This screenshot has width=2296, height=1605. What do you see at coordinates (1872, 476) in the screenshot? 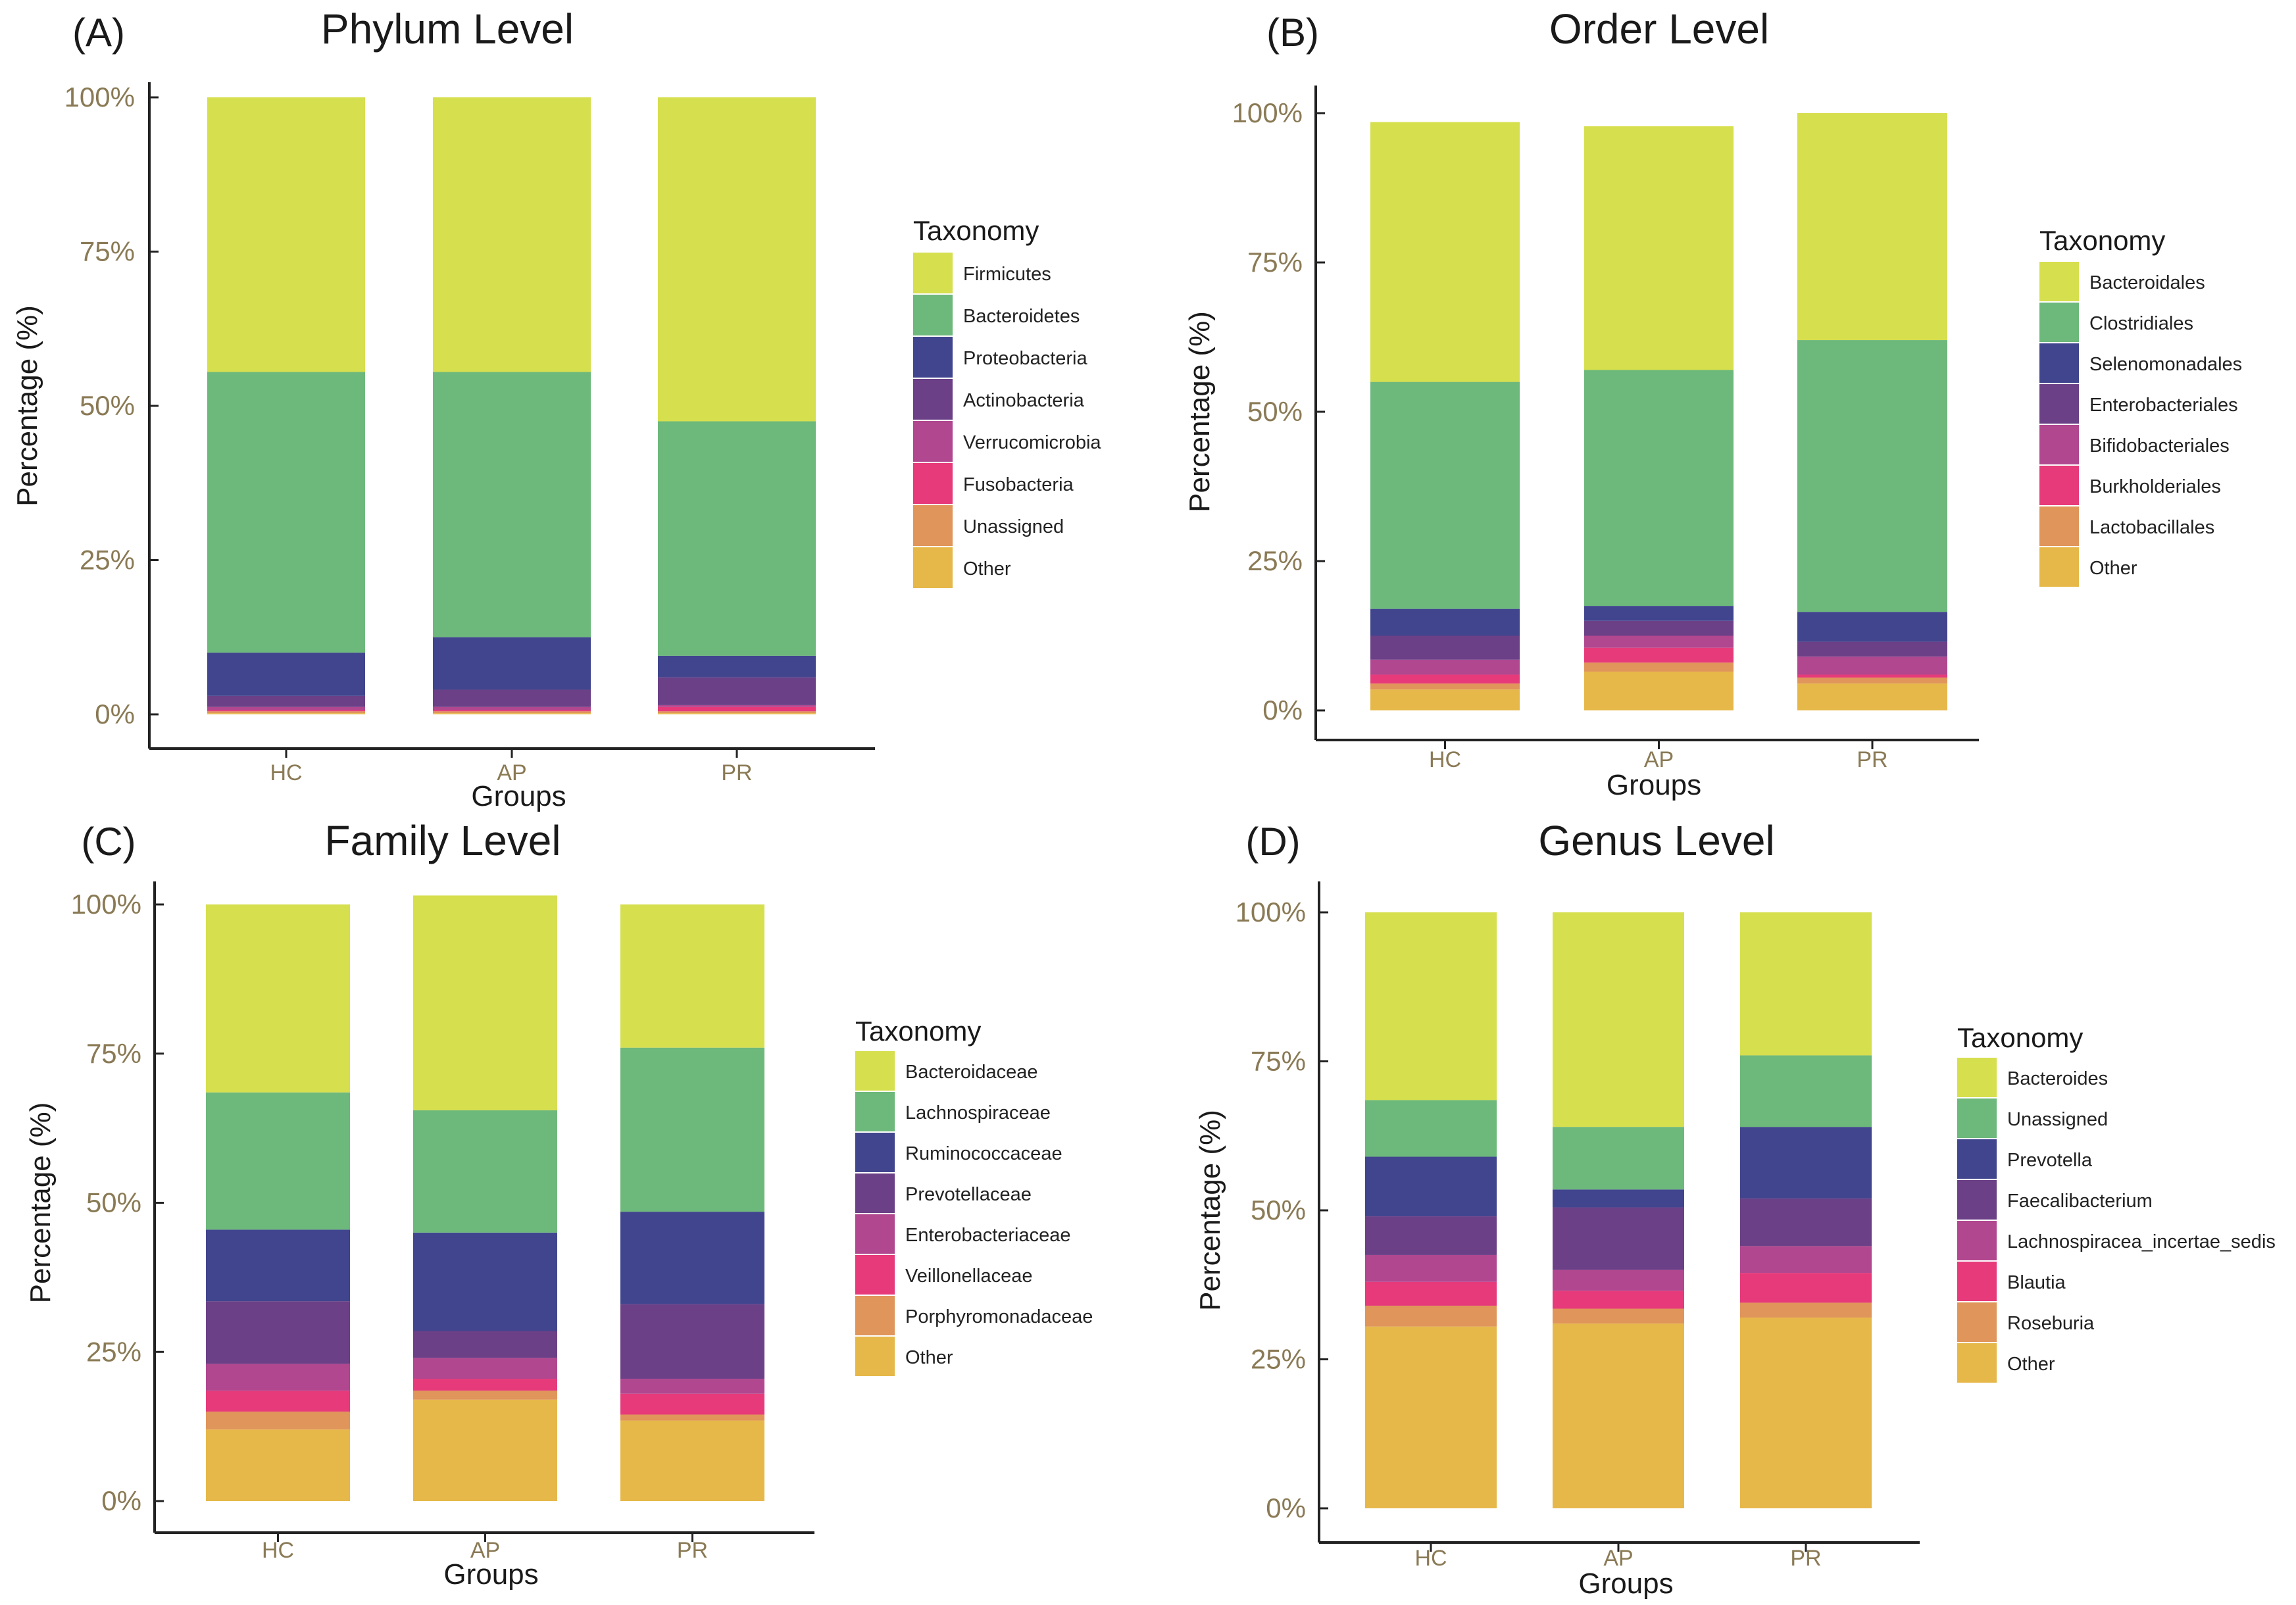
I see `panel-b-bar-pr-clostridiales` at bounding box center [1872, 476].